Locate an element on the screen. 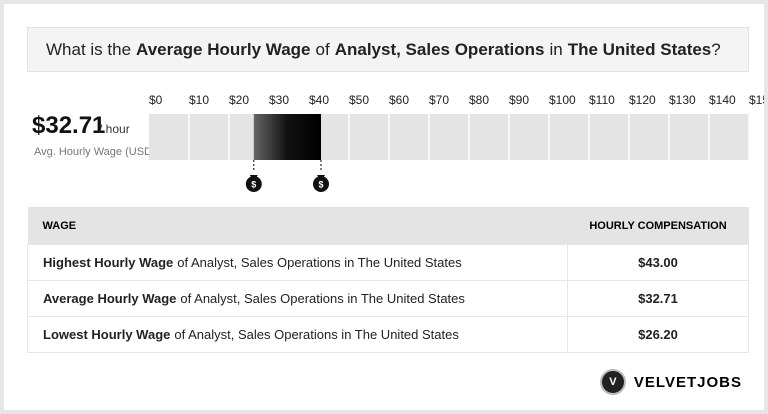  x-tick-label: $30 is located at coordinates (279, 100).